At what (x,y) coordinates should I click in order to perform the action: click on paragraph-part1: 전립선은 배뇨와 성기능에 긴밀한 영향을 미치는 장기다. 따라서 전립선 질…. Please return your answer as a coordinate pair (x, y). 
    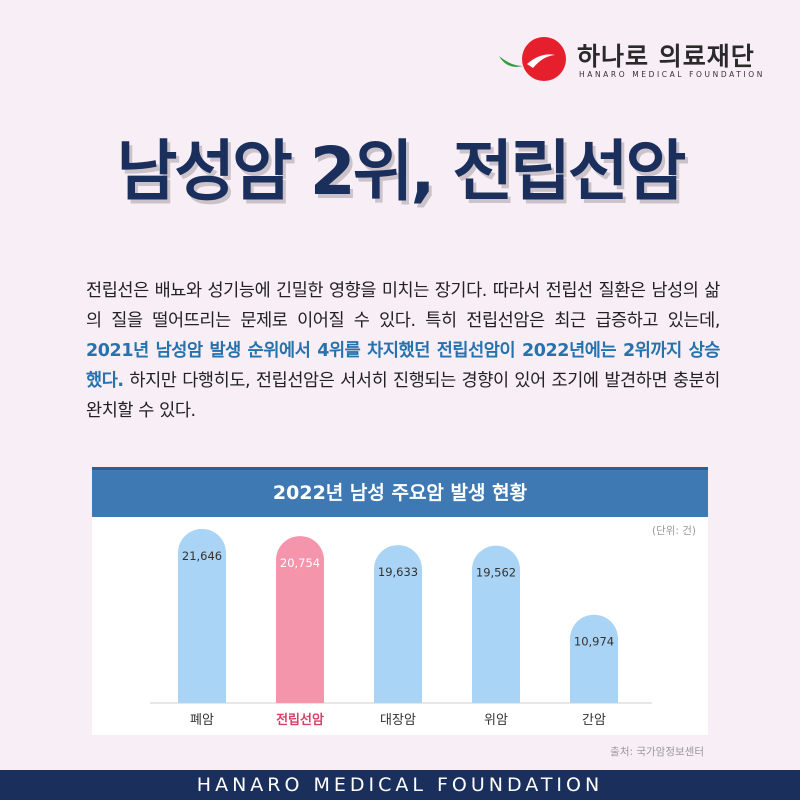
    Looking at the image, I should click on (403, 306).